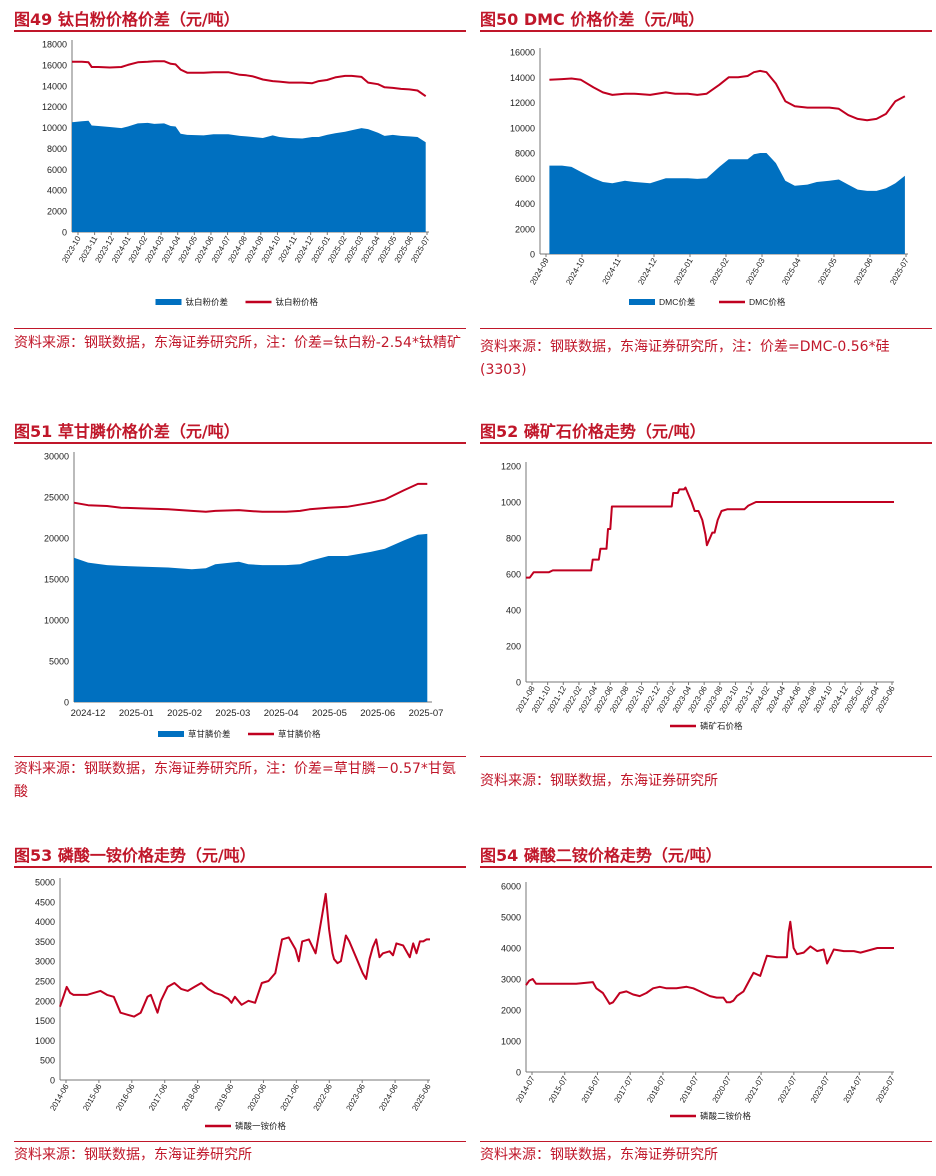 Image resolution: width=936 pixels, height=1176 pixels. I want to click on x-tick-label: 2025-02, so click(184, 713).